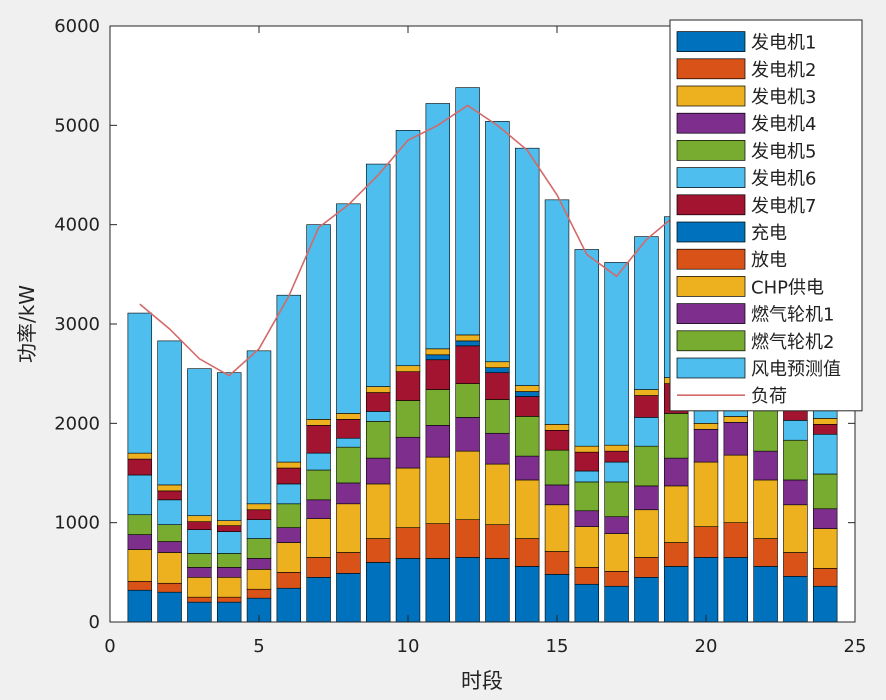  What do you see at coordinates (769, 396) in the screenshot?
I see `legend-label: 负荷` at bounding box center [769, 396].